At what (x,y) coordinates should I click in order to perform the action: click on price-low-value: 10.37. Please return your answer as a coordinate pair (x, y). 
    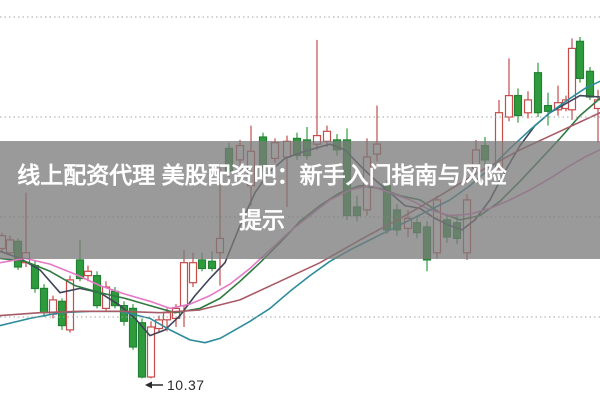
    Looking at the image, I should click on (186, 385).